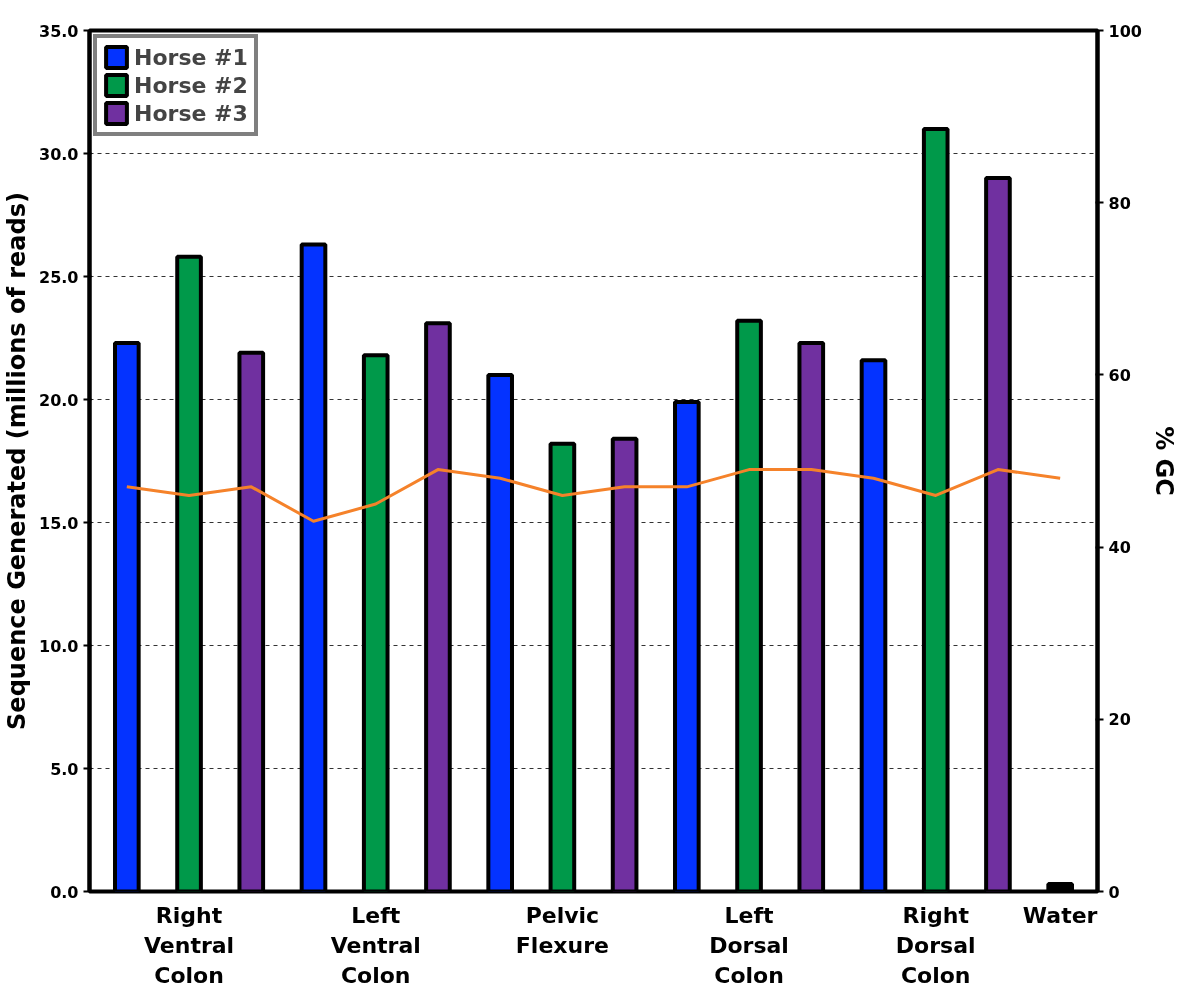 Image resolution: width=1189 pixels, height=1002 pixels. What do you see at coordinates (1060, 915) in the screenshot?
I see `x-tick-label: Water` at bounding box center [1060, 915].